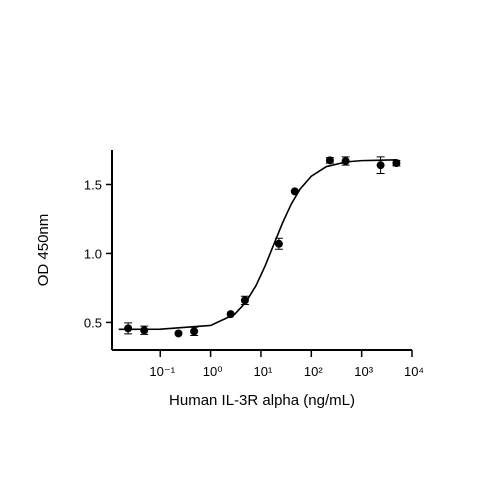 The height and width of the screenshot is (500, 500). What do you see at coordinates (213, 371) in the screenshot?
I see `x-tick-label: 10⁰` at bounding box center [213, 371].